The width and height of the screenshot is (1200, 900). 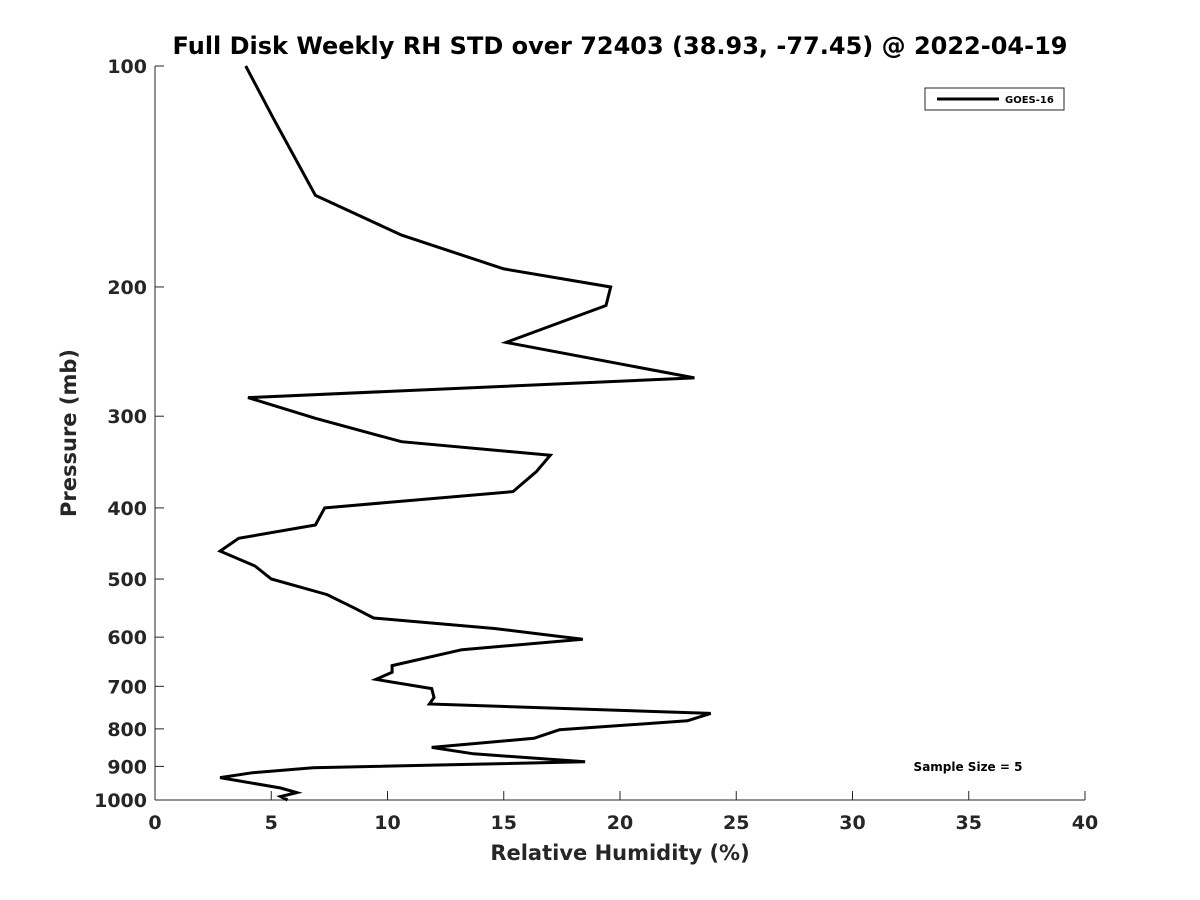 What do you see at coordinates (129, 434) in the screenshot?
I see `y-ticks: 100 200 300 400 500 600 700 800 900 1000` at bounding box center [129, 434].